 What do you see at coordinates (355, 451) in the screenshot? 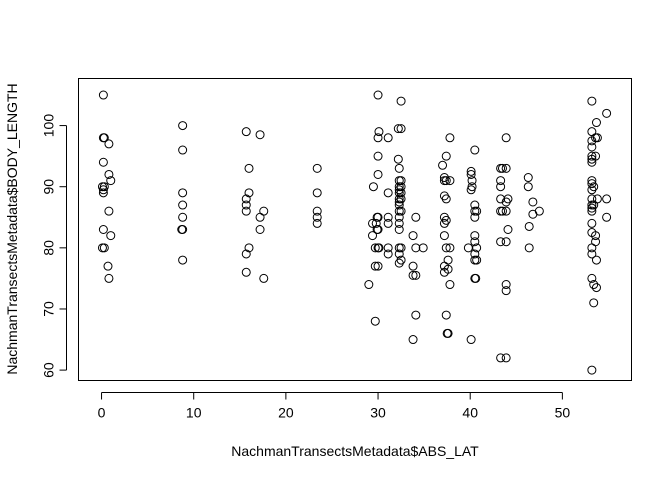
I see `x-axis-label: NachmanTransectsMetadata$ABS_LAT` at bounding box center [355, 451].